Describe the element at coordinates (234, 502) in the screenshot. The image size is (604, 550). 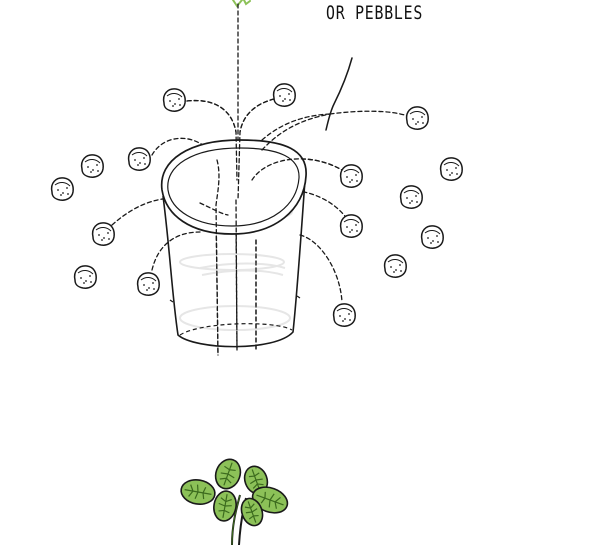
I see `clover-plant-icon` at that location.